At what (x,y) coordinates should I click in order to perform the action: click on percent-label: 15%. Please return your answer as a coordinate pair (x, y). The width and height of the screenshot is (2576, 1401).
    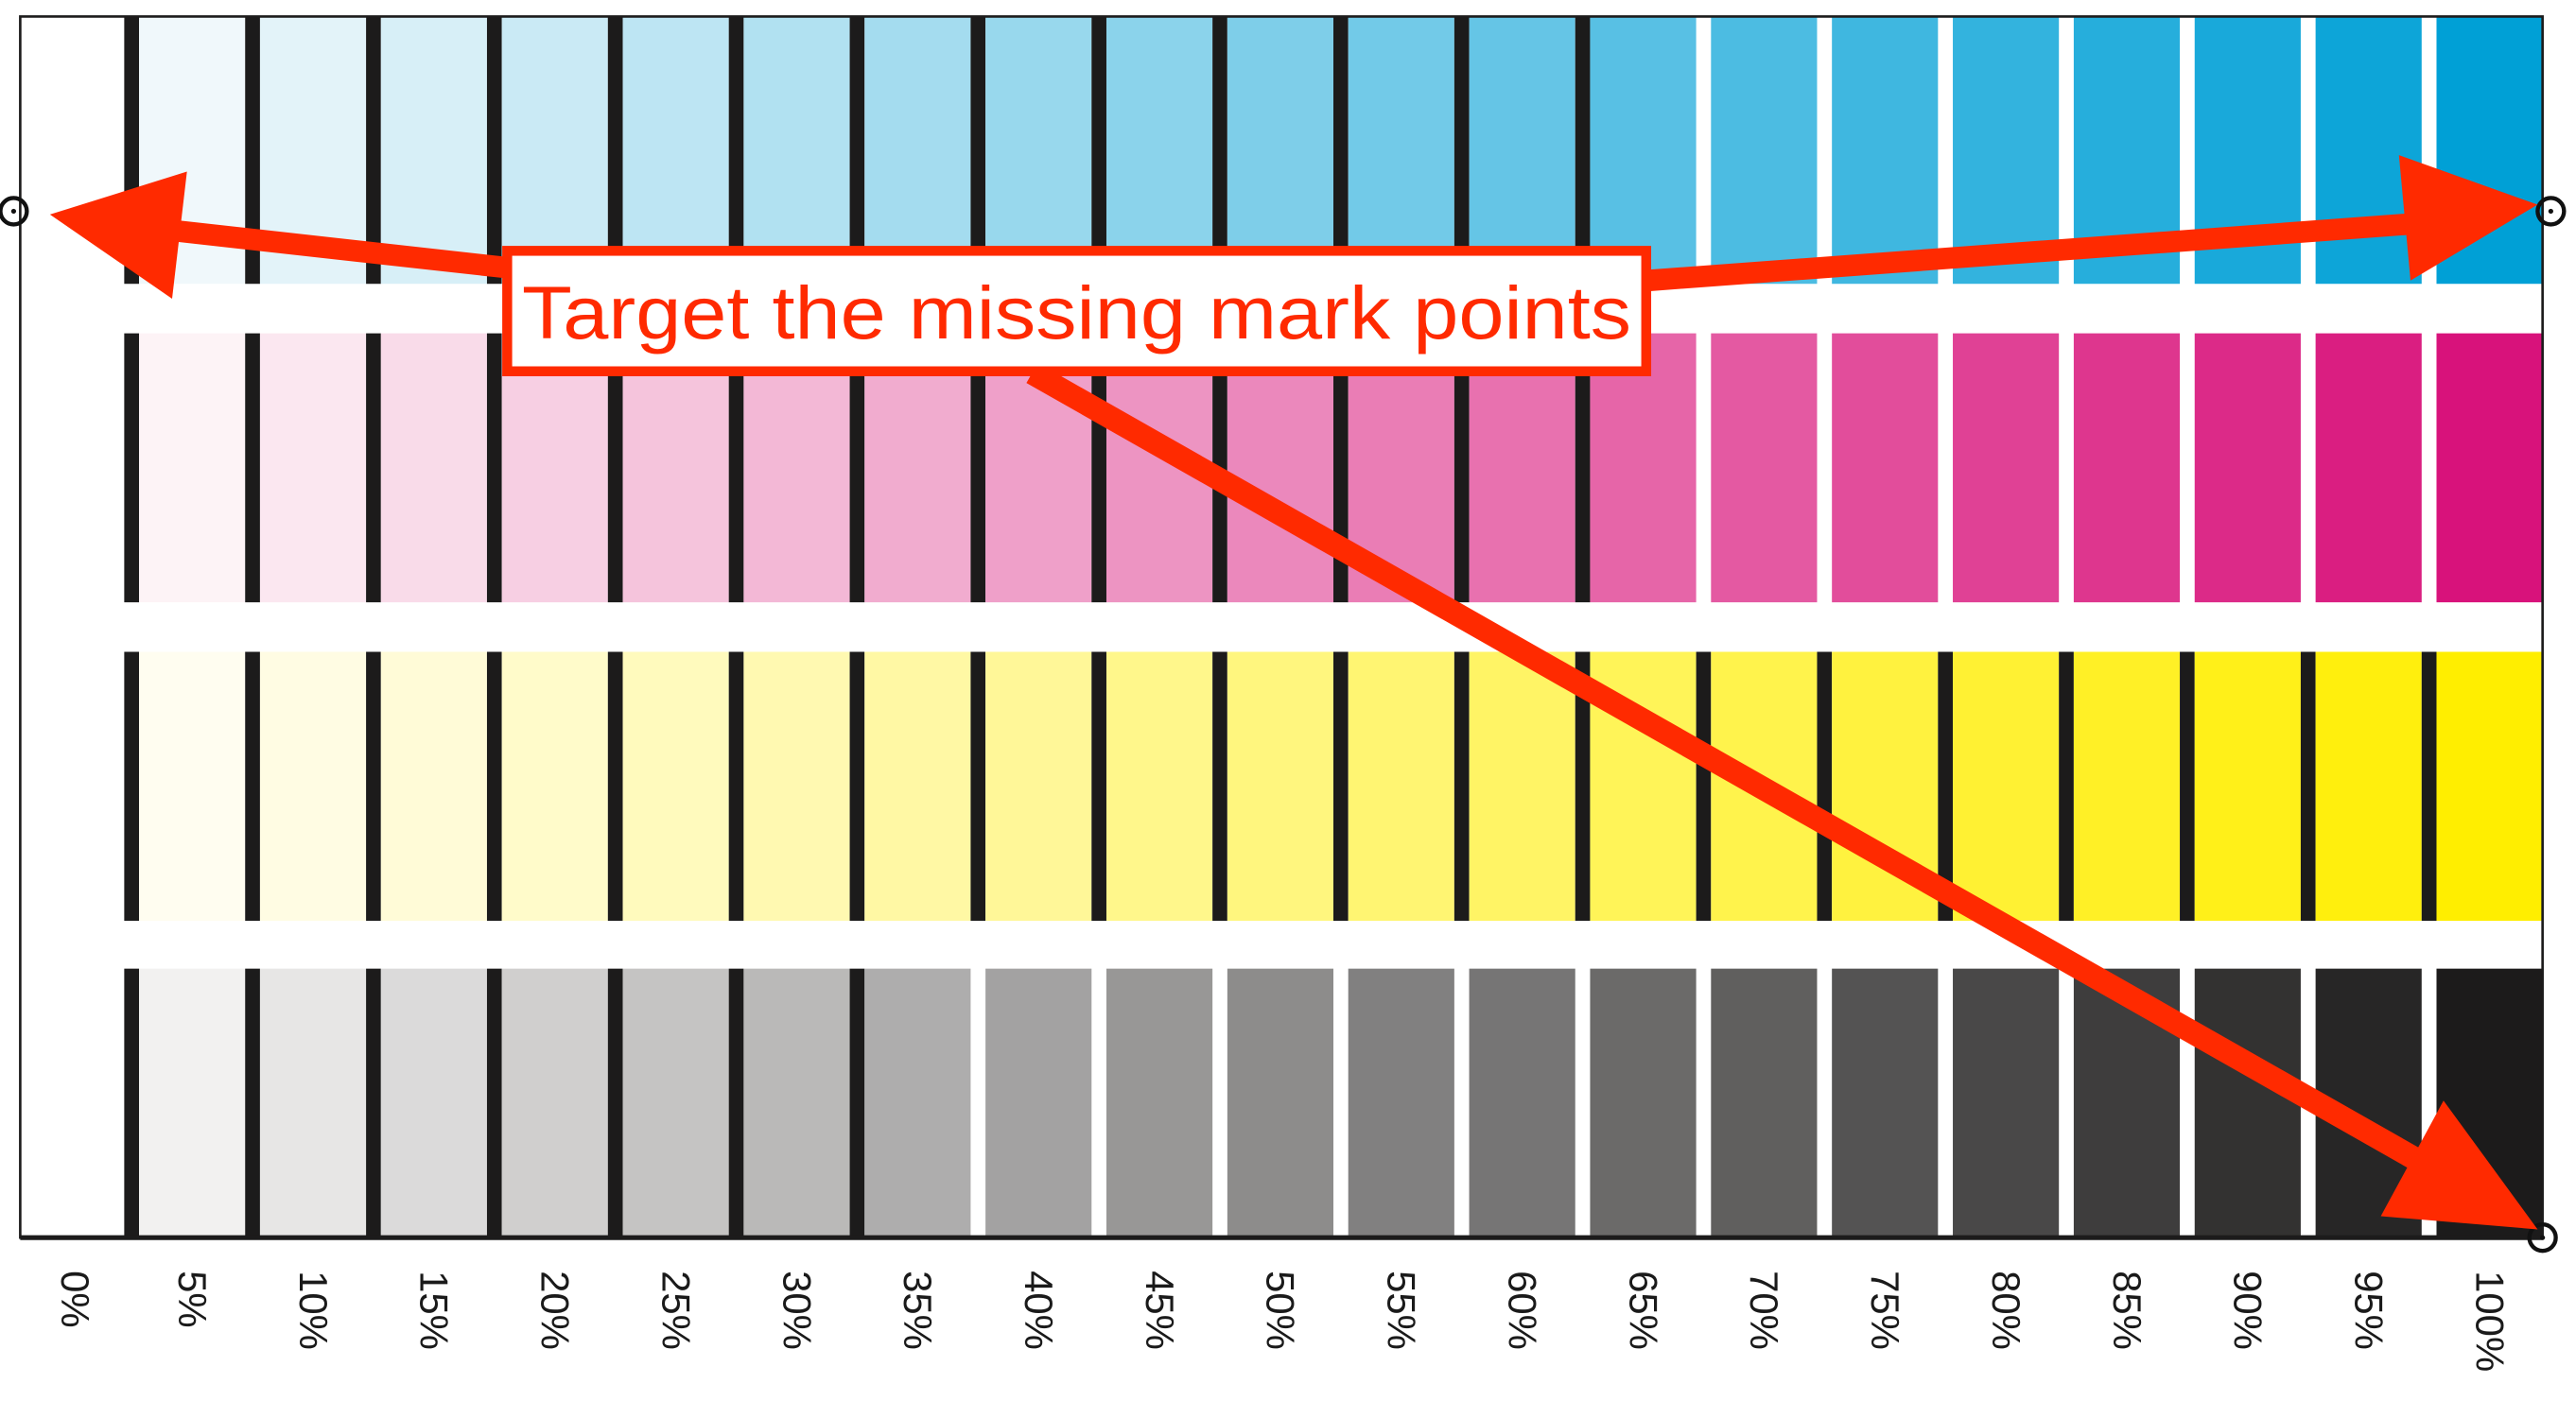
    Looking at the image, I should click on (434, 1310).